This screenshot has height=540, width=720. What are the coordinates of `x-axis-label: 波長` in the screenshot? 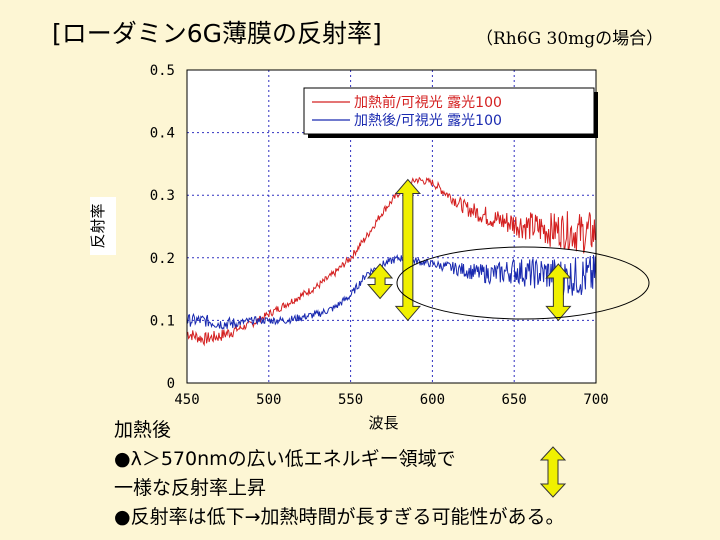 It's located at (383, 423).